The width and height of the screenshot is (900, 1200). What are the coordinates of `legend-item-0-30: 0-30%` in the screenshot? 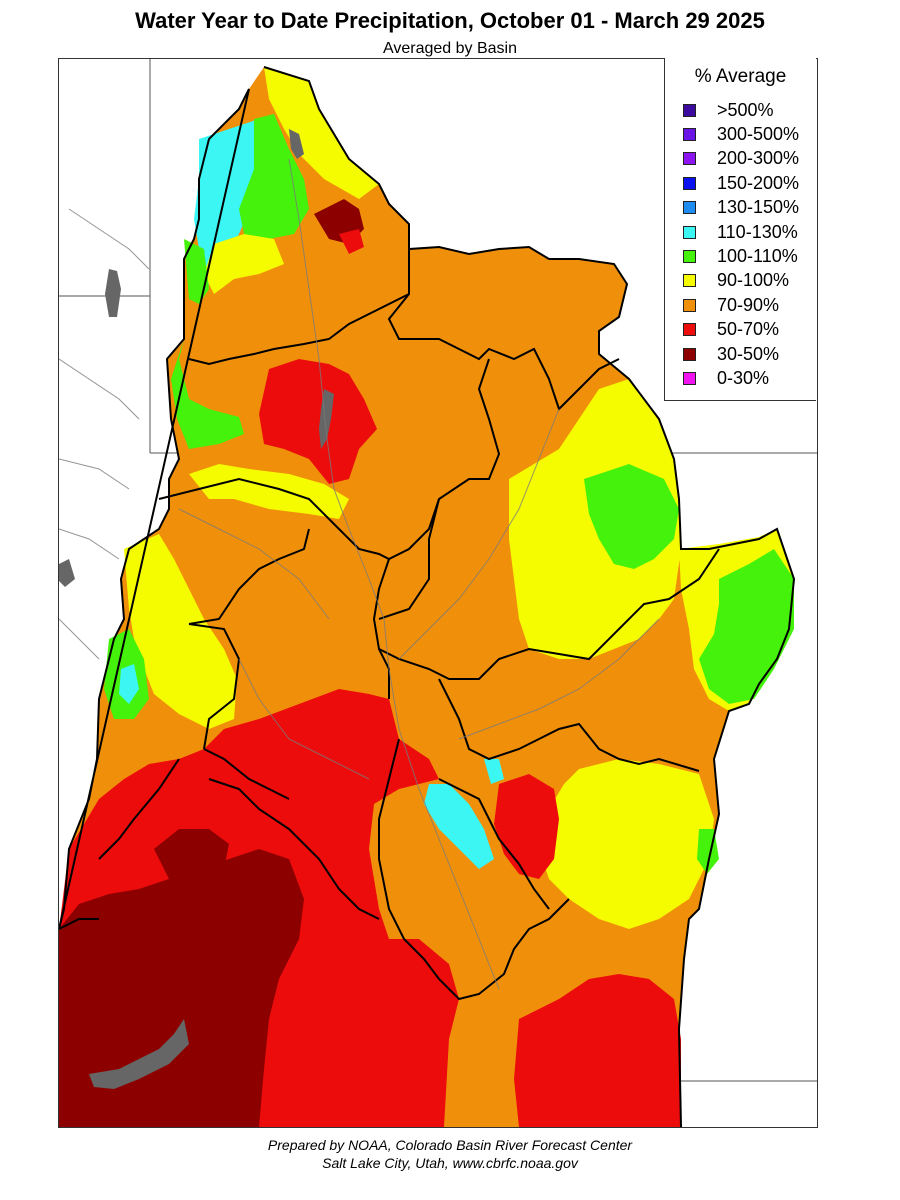 It's located at (741, 378).